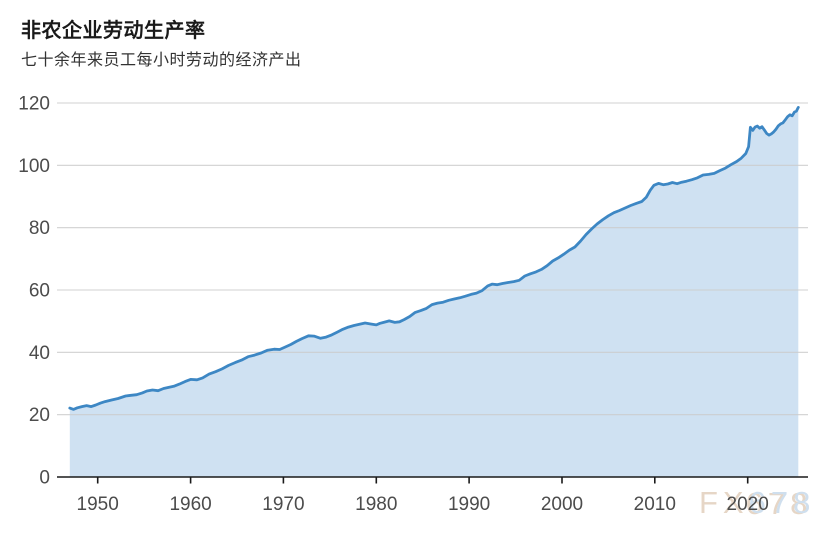 The height and width of the screenshot is (539, 833). What do you see at coordinates (283, 504) in the screenshot?
I see `x-tick-label-1970: 1970` at bounding box center [283, 504].